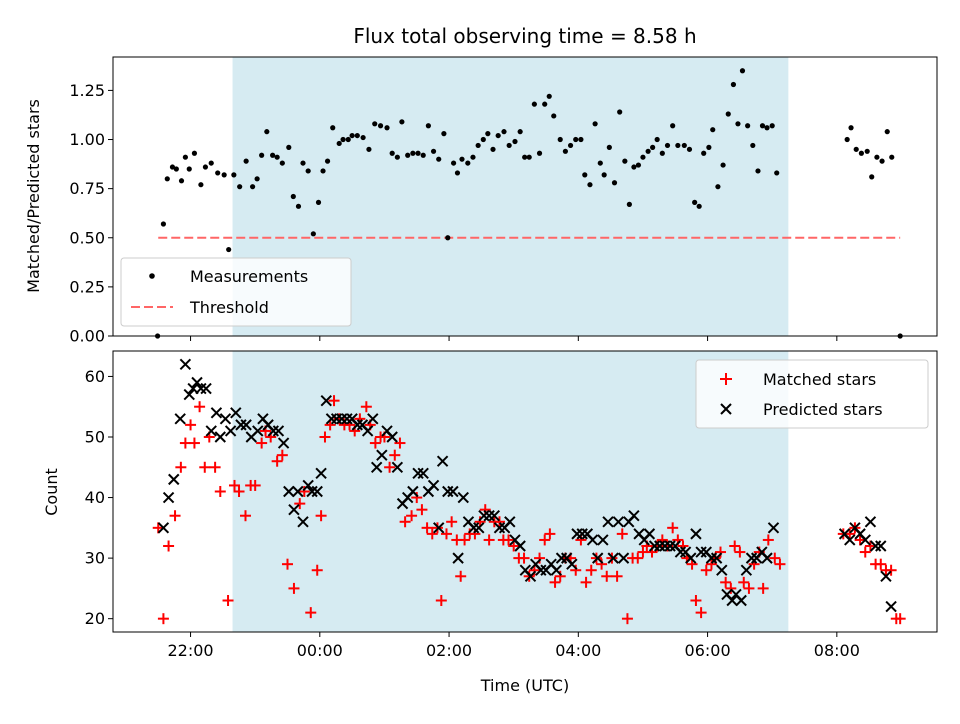  I want to click on count-y-tick-label-3: 50, so click(95, 436).